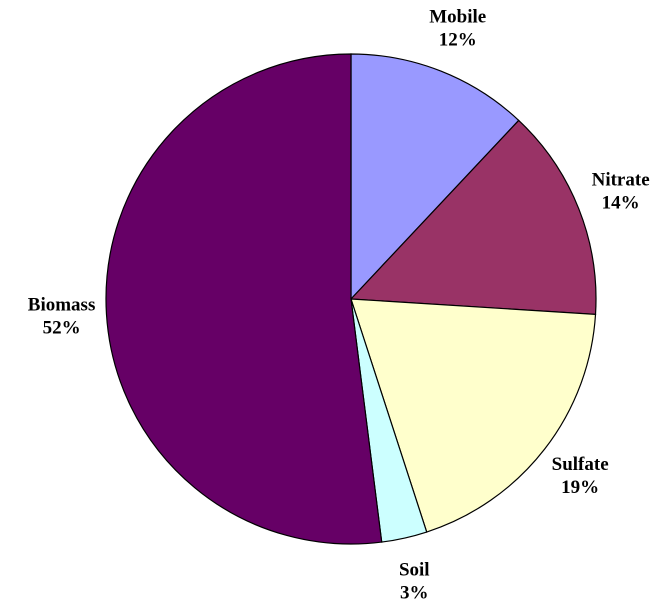  Describe the element at coordinates (414, 569) in the screenshot. I see `slice-label: Soil` at that location.